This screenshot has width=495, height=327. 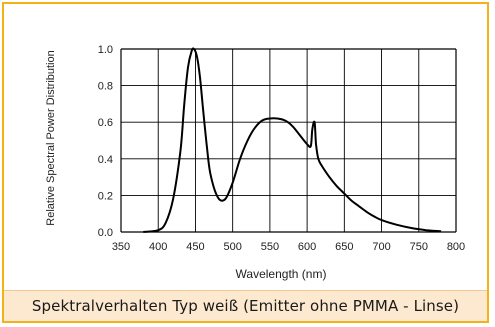 What do you see at coordinates (105, 123) in the screenshot?
I see `y-tick-label: 0.6` at bounding box center [105, 123].